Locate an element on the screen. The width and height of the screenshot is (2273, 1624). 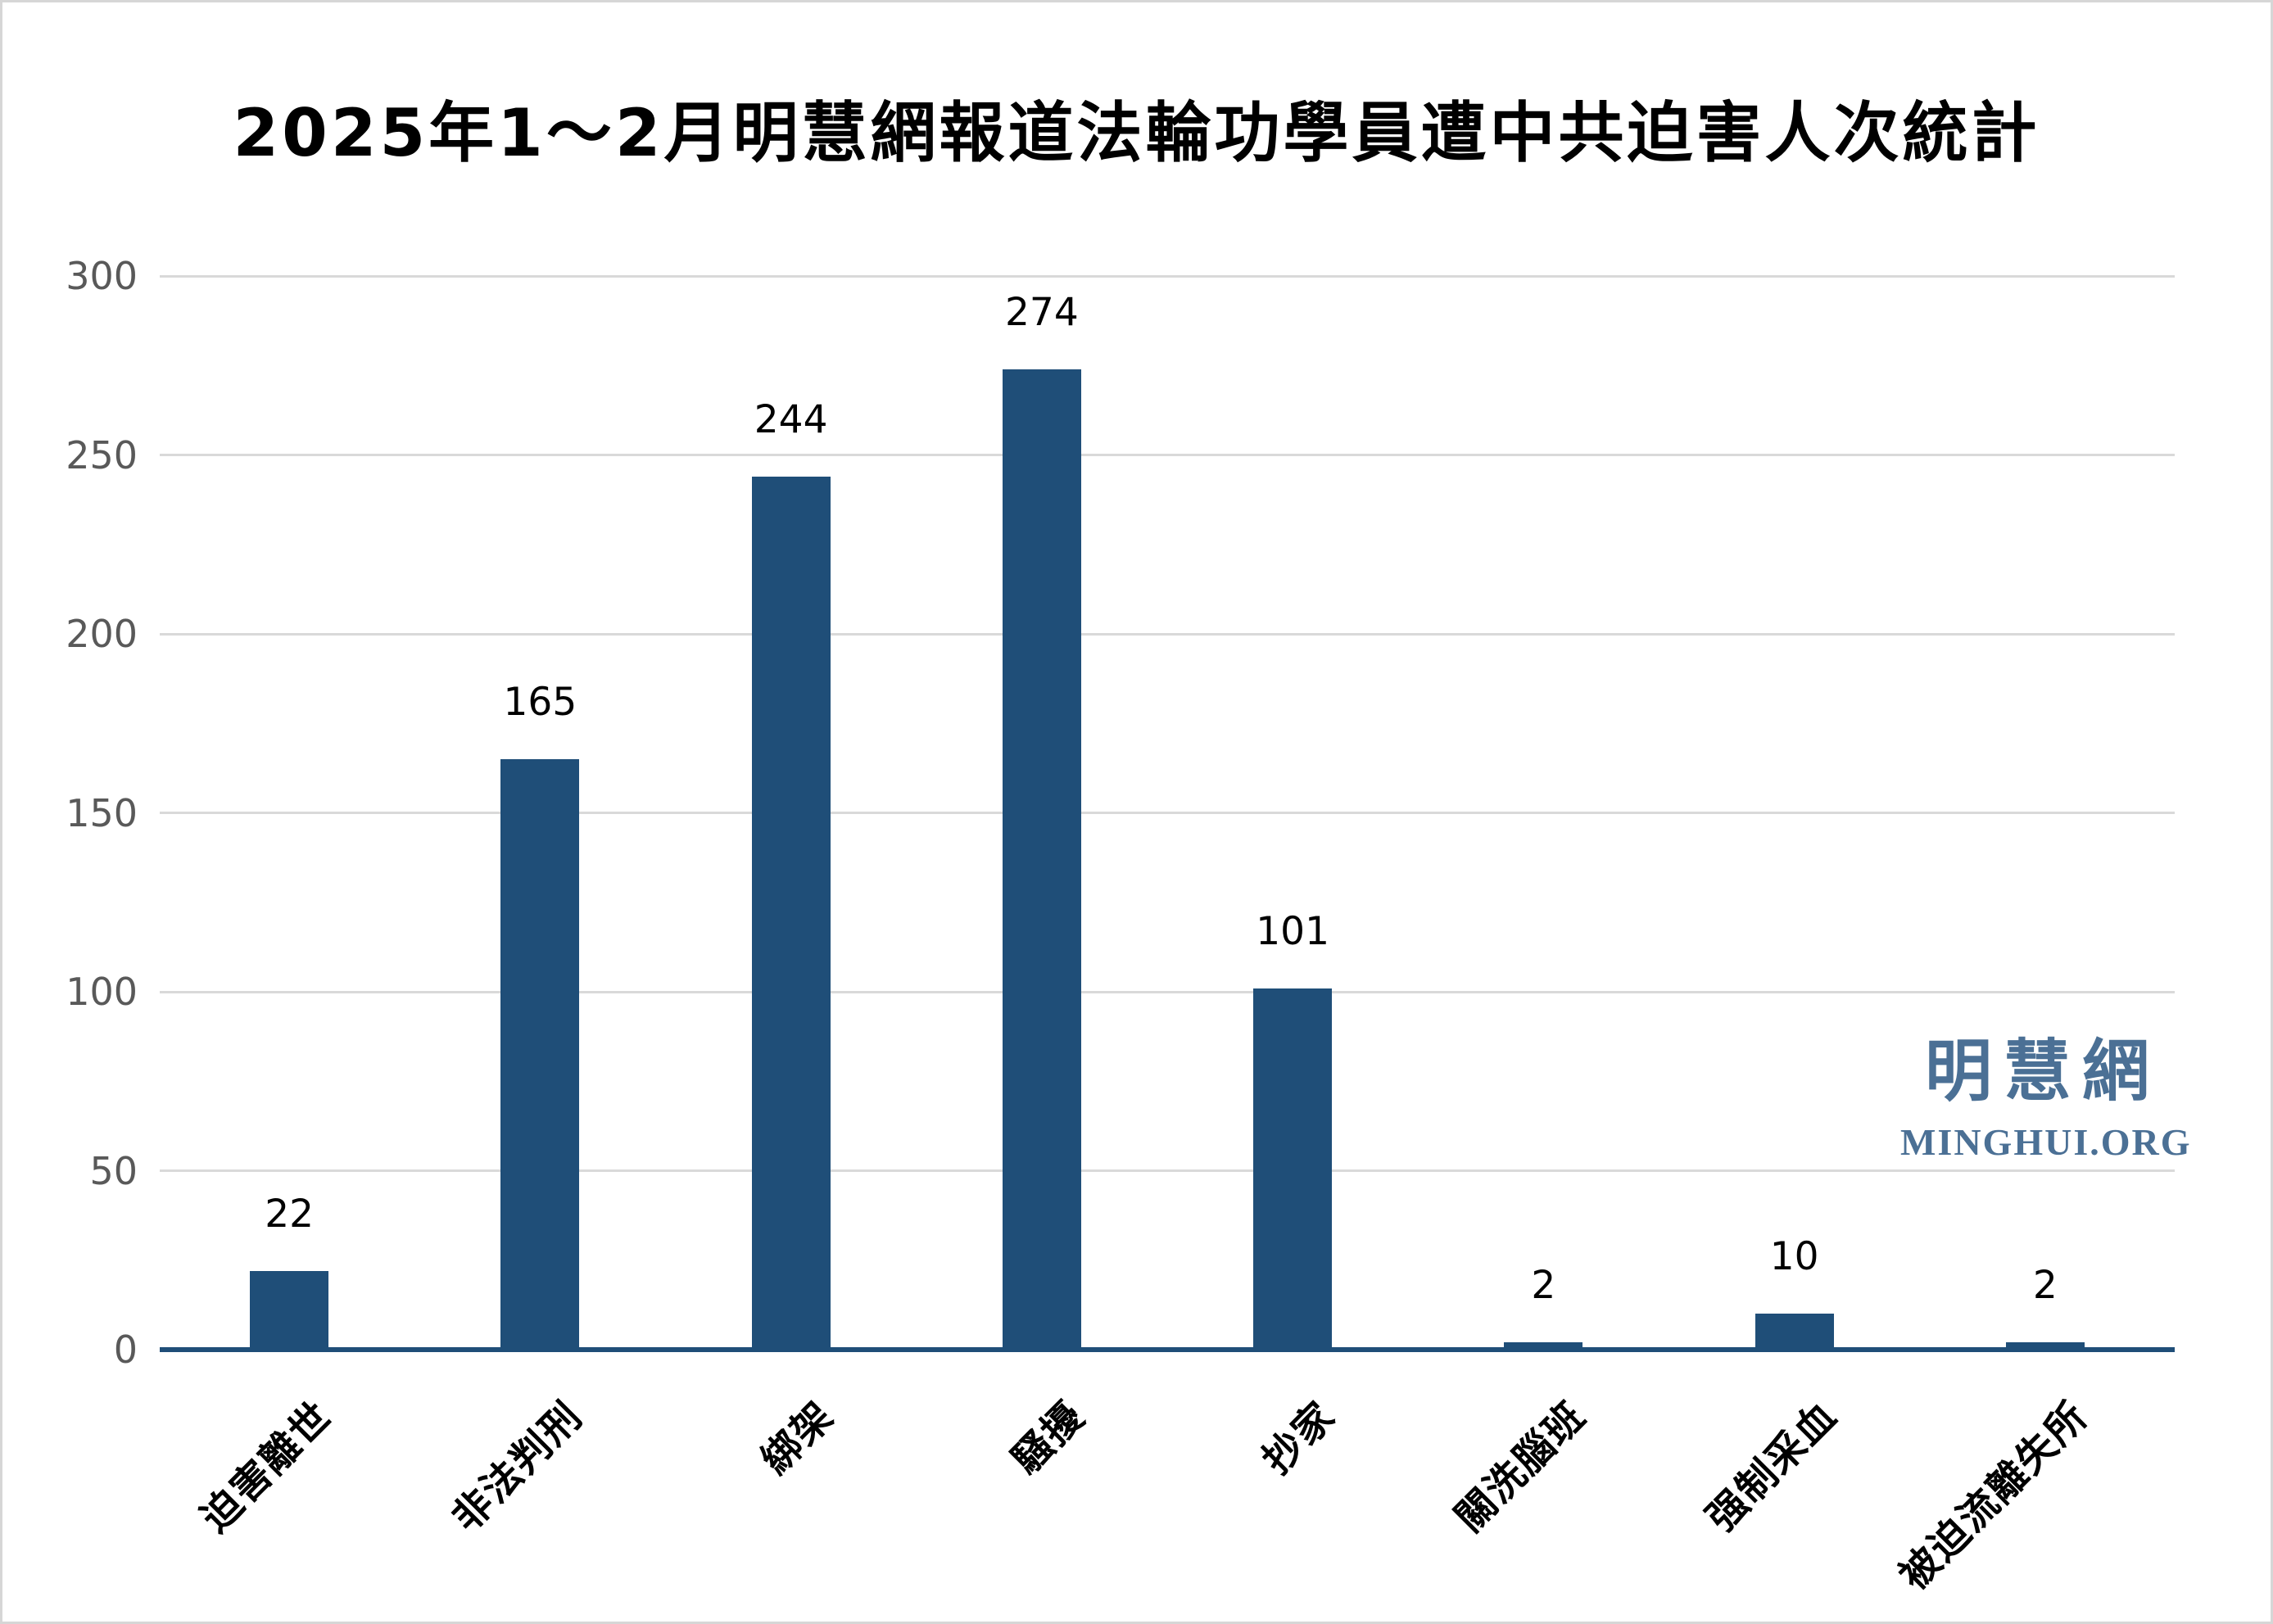
bar-value-label: 10 is located at coordinates (1794, 1257).